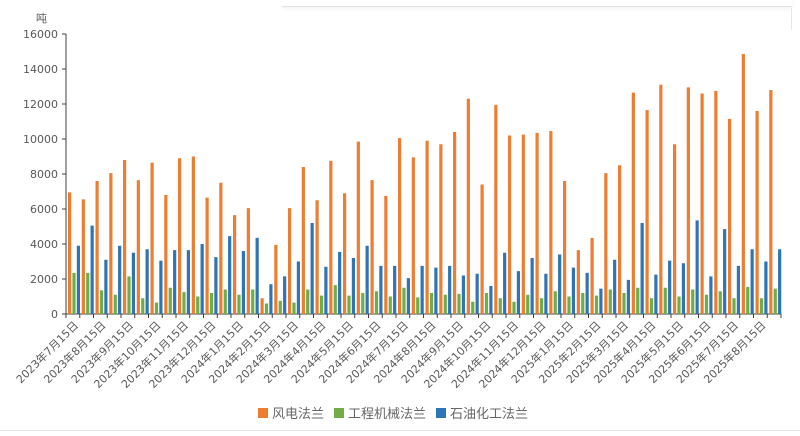 Image resolution: width=800 pixels, height=436 pixels. What do you see at coordinates (44, 209) in the screenshot?
I see `y-tick-label: 6000` at bounding box center [44, 209].